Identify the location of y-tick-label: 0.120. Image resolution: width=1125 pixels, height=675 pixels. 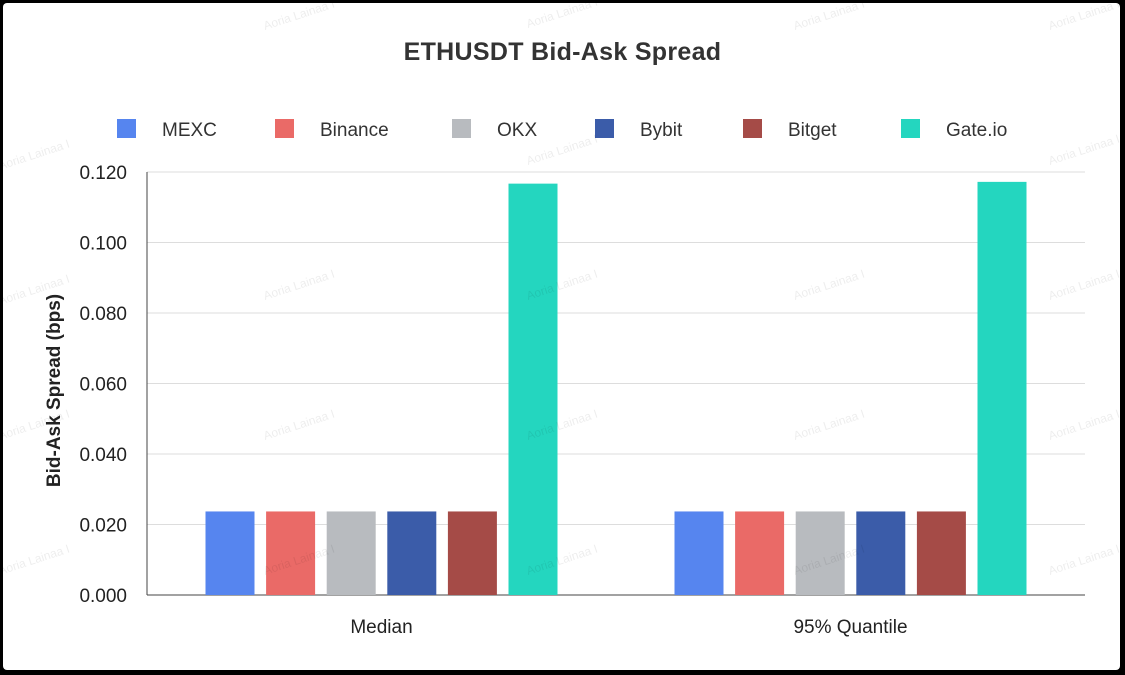
(103, 173).